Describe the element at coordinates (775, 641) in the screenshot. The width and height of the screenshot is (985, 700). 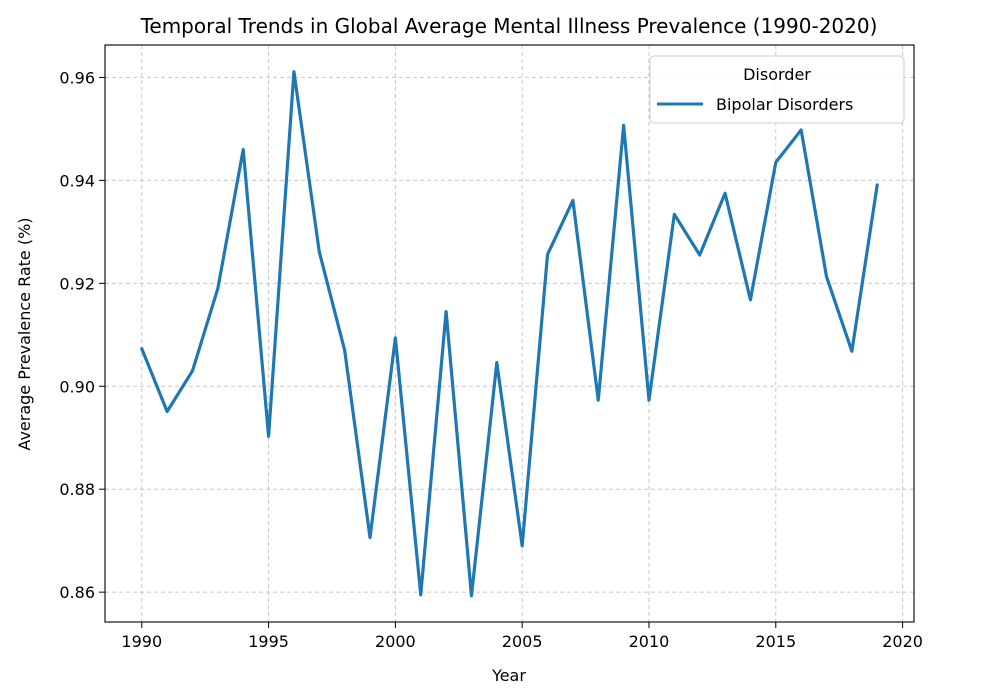
I see `x-tick-label: 2015` at that location.